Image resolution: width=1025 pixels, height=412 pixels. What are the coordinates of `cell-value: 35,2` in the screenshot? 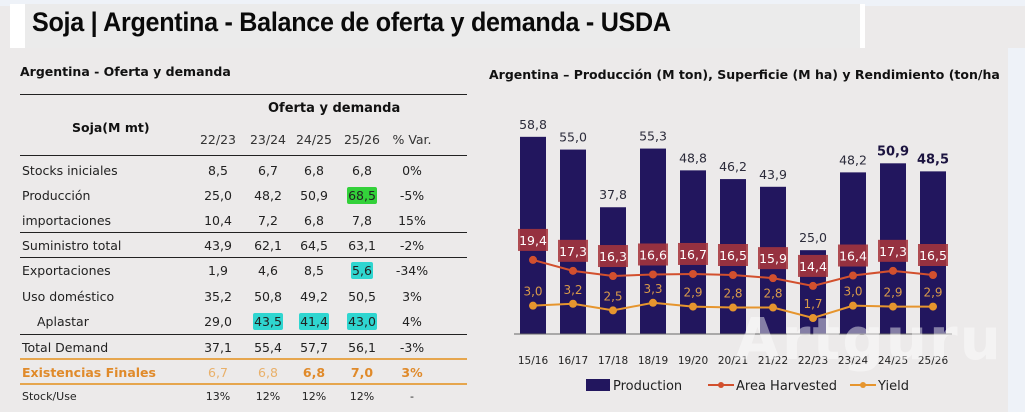 It's located at (218, 296).